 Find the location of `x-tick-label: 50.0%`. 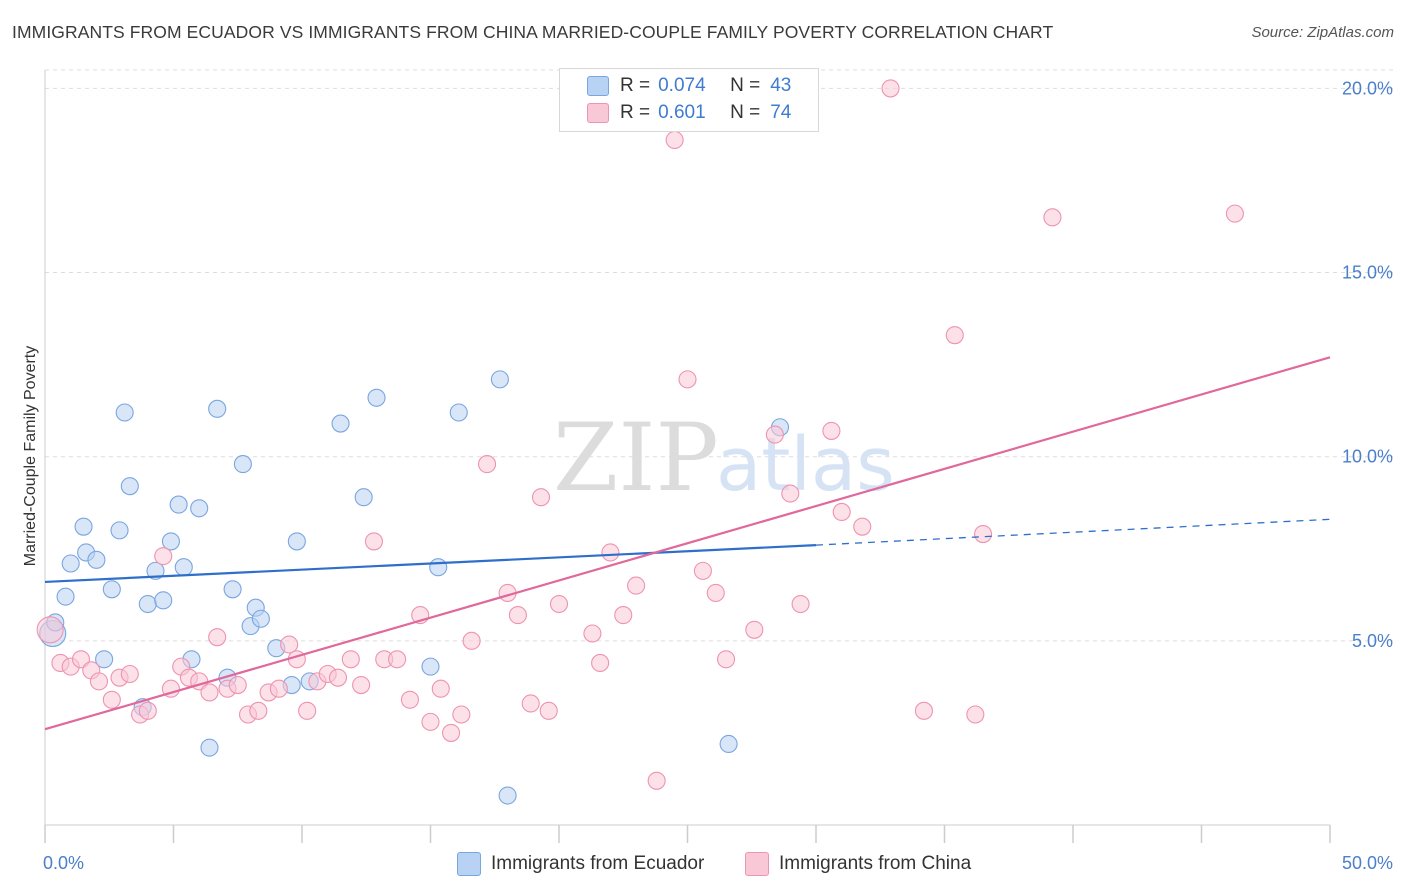

x-tick-label: 50.0% is located at coordinates (1367, 863).